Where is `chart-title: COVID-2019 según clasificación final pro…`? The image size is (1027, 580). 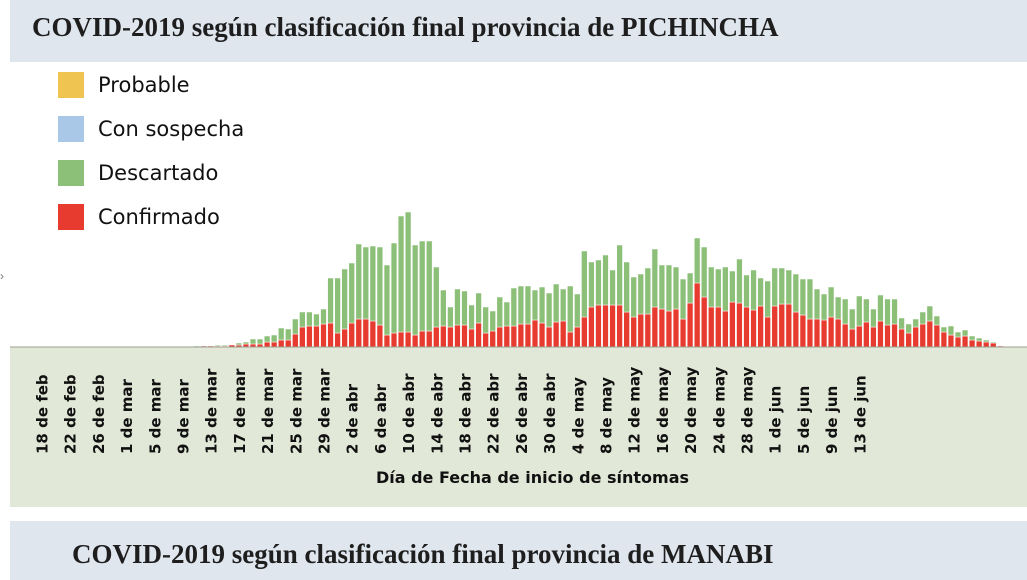
chart-title: COVID-2019 según clasificación final pro… is located at coordinates (405, 27).